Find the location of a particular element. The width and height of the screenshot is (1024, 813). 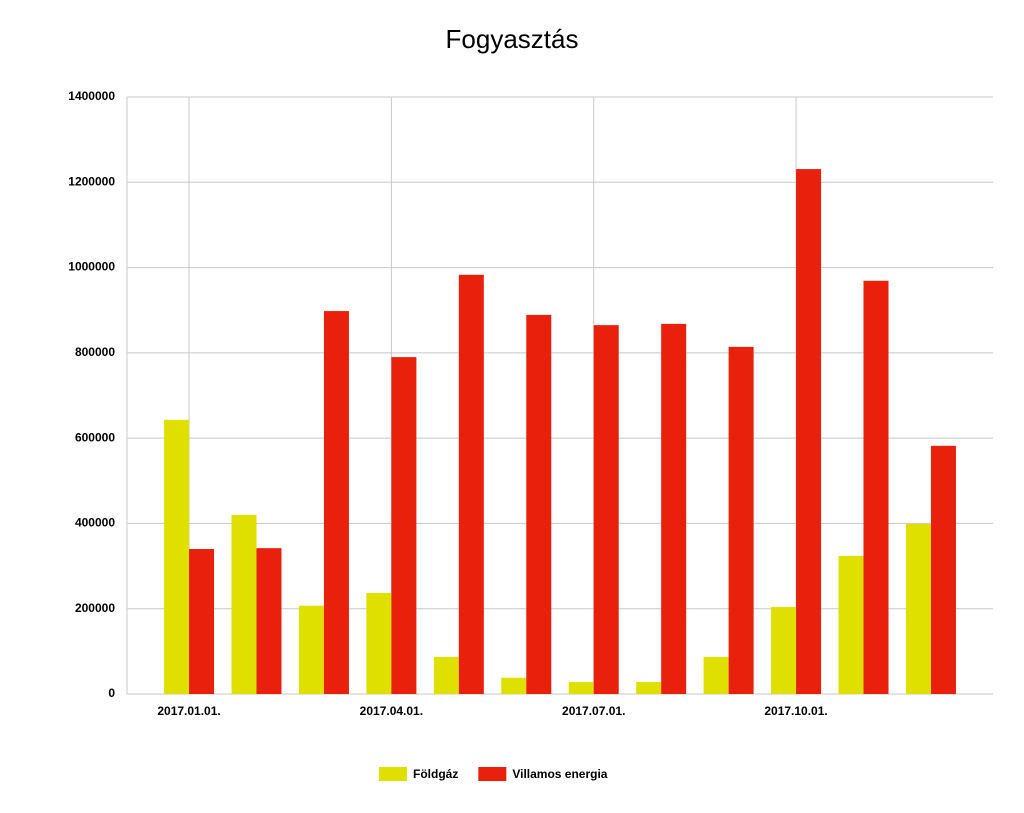

x-tick-label: 2017.01.01. is located at coordinates (188, 711).